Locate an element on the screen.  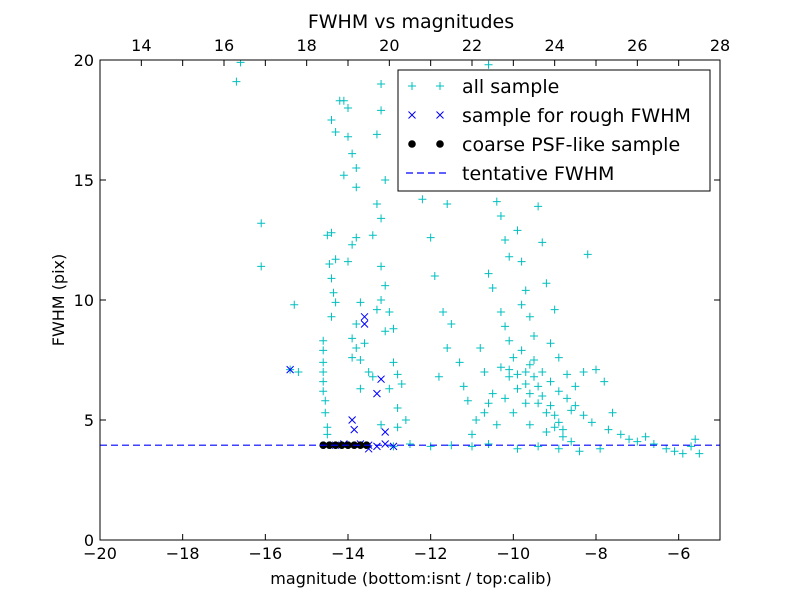
x-tick-label: −20 is located at coordinates (100, 553).